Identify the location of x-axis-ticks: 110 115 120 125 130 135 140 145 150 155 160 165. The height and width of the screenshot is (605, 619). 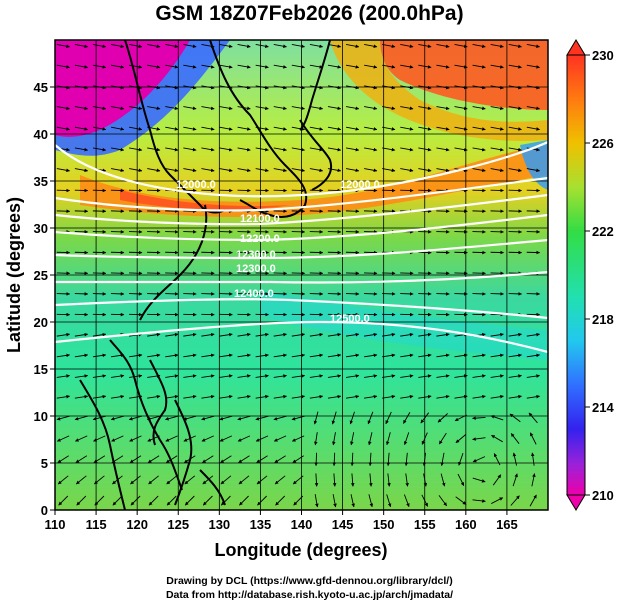
(281, 521).